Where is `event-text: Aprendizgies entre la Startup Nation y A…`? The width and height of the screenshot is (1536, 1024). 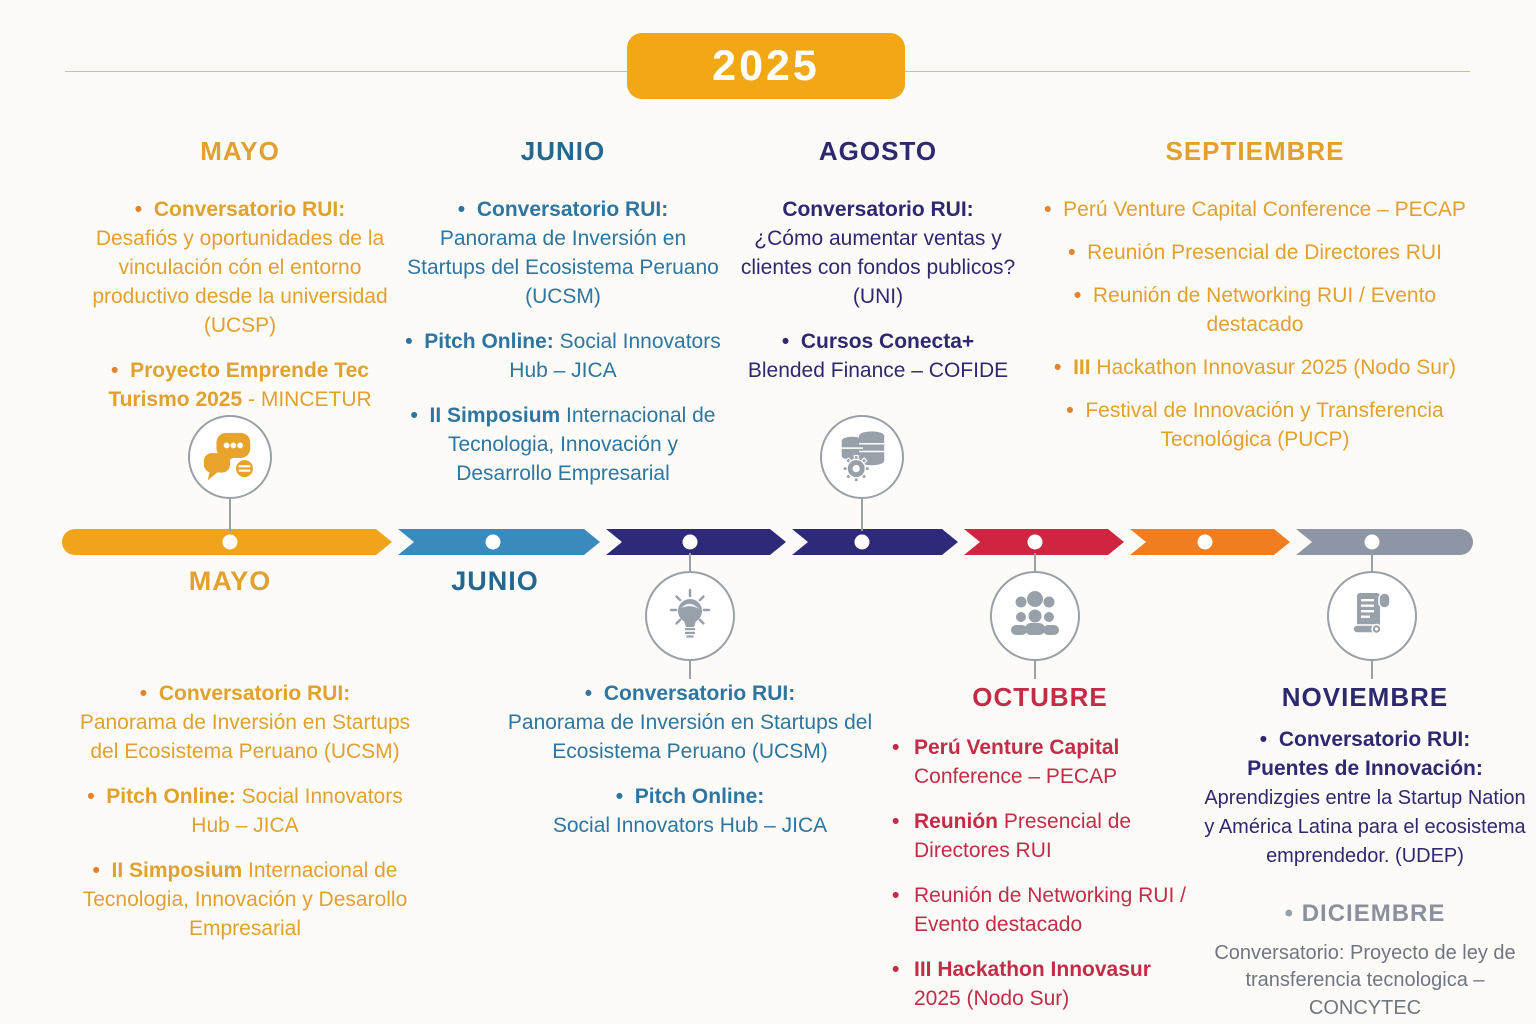 event-text: Aprendizgies entre la Startup Nation y A… is located at coordinates (1365, 826).